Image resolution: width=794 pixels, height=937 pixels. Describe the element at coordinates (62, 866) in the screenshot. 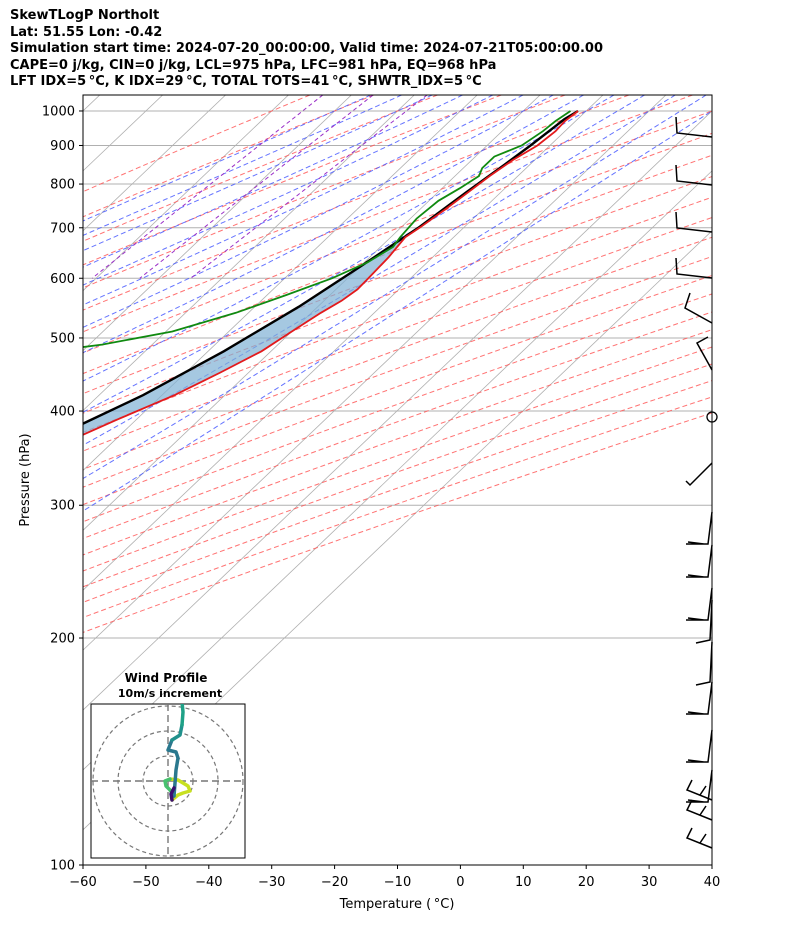

I see `y-tick-label: 100` at that location.